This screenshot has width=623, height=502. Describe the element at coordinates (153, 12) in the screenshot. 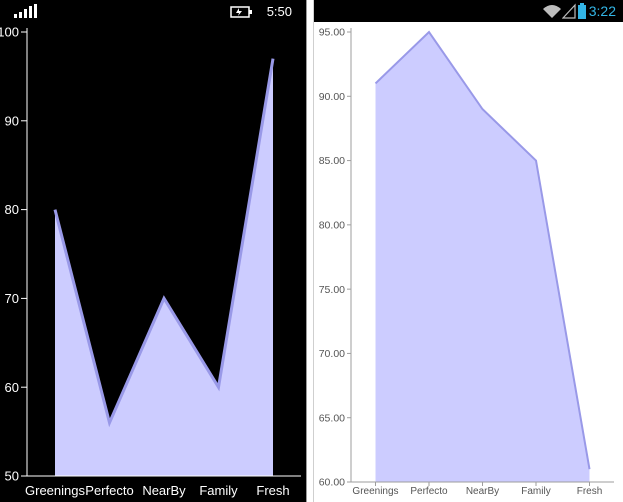

I see `wp-status-bar: 5:50` at that location.